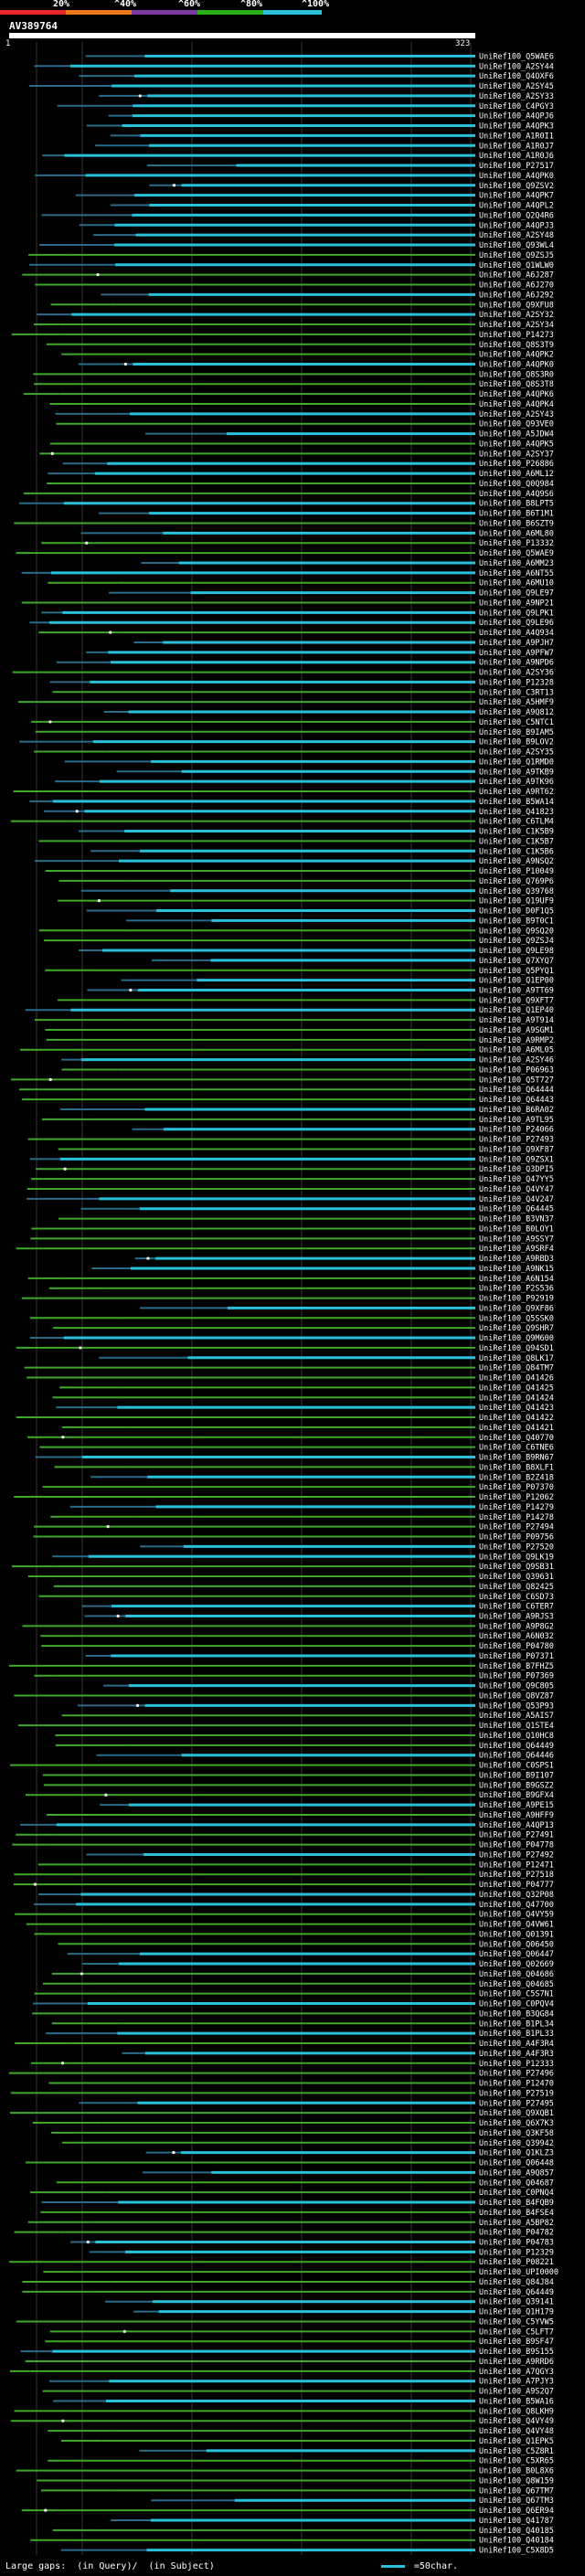 The width and height of the screenshot is (585, 2576). Describe the element at coordinates (516, 1934) in the screenshot. I see `hit-label: UniRef100_Q01391` at that location.